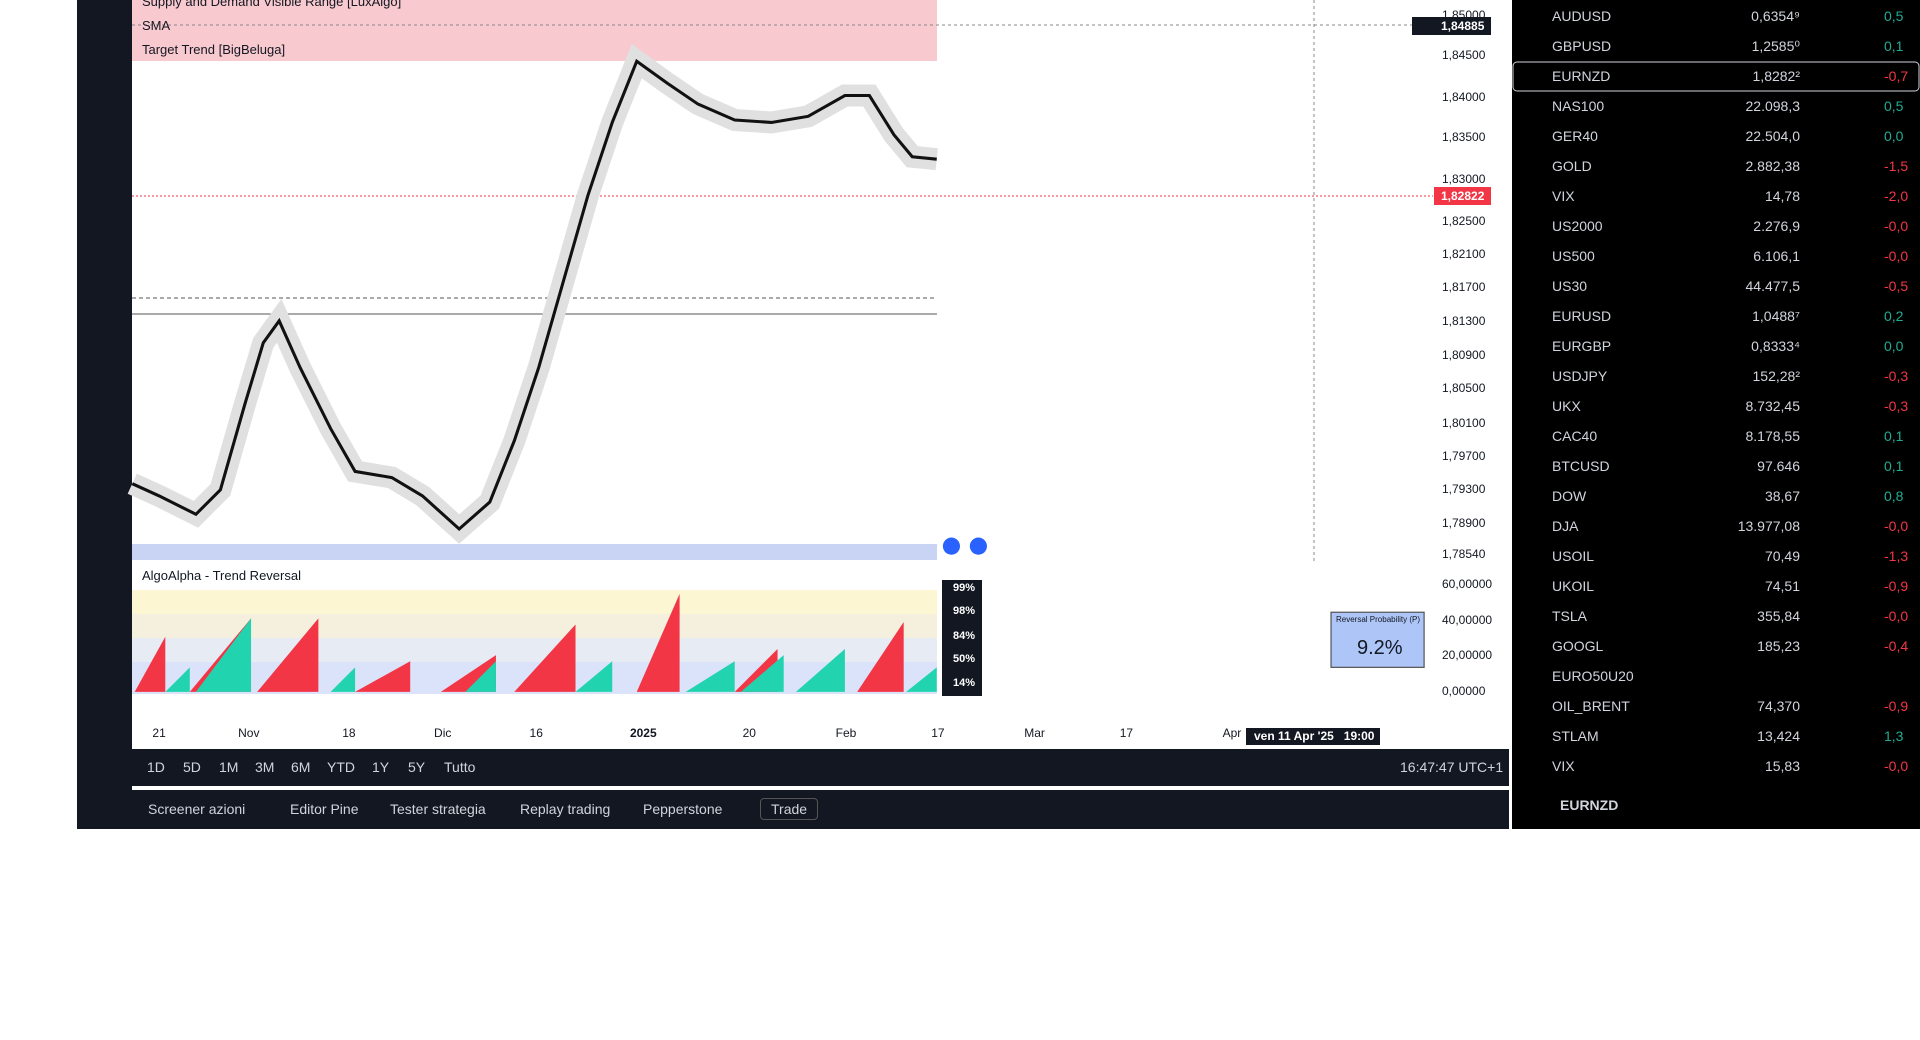  Describe the element at coordinates (443, 733) in the screenshot. I see `time-label: Dic` at that location.